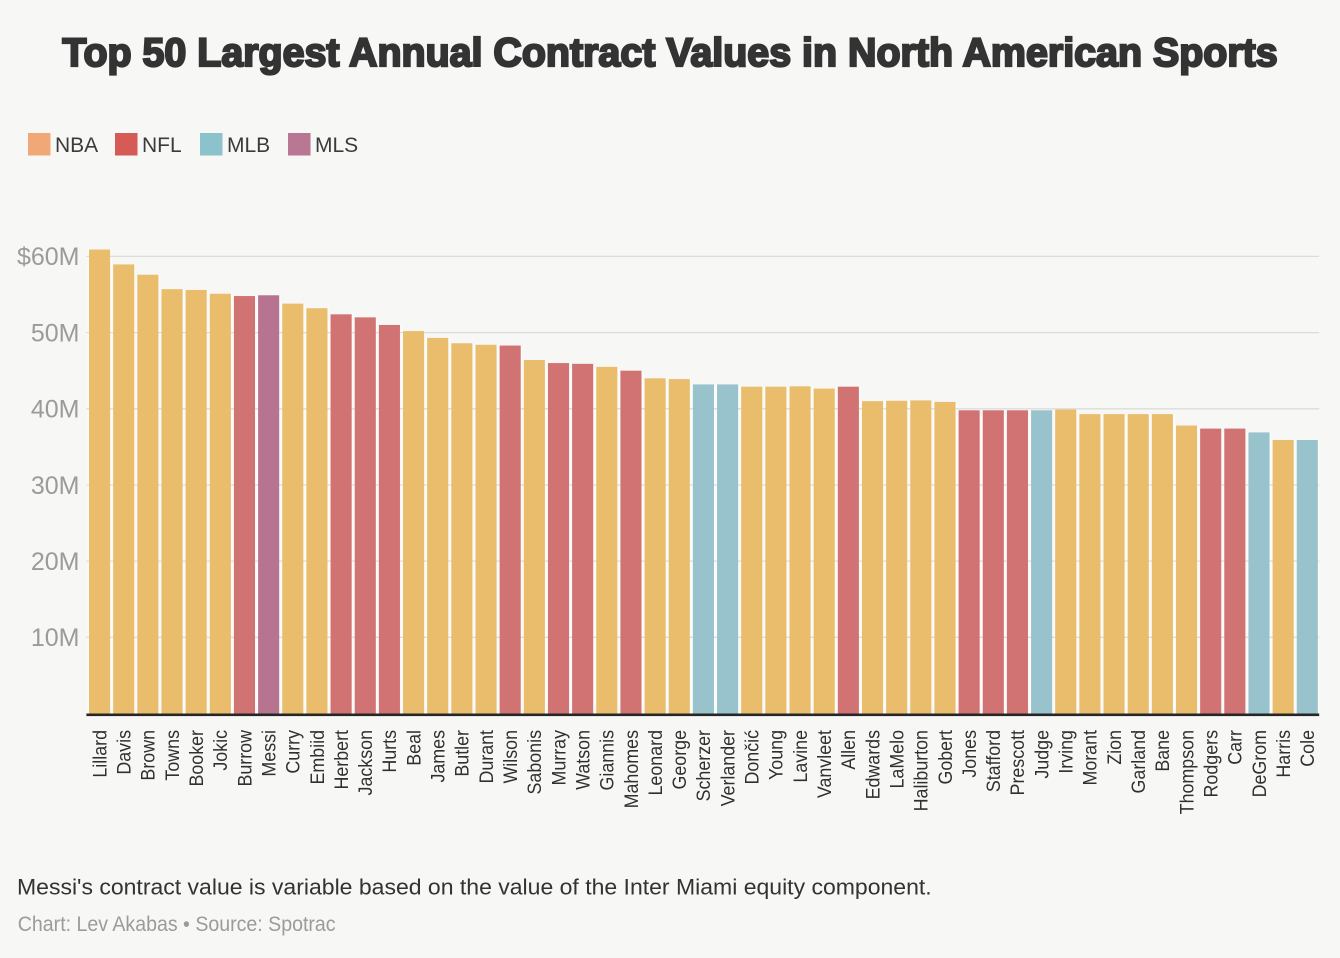  What do you see at coordinates (462, 753) in the screenshot?
I see `svg-text: Butler` at bounding box center [462, 753].